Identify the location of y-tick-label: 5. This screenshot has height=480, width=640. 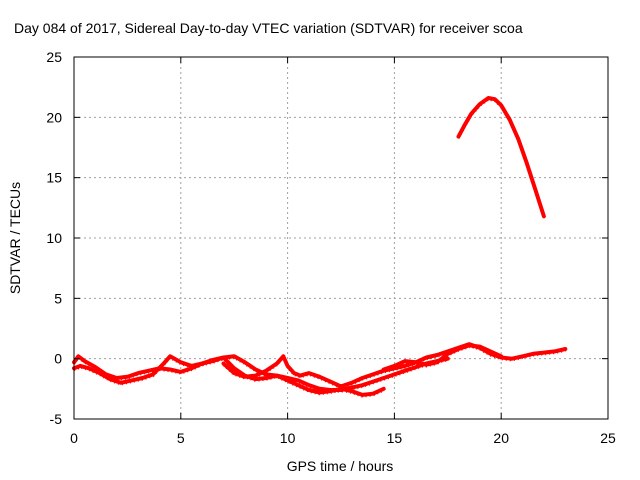
(58, 298).